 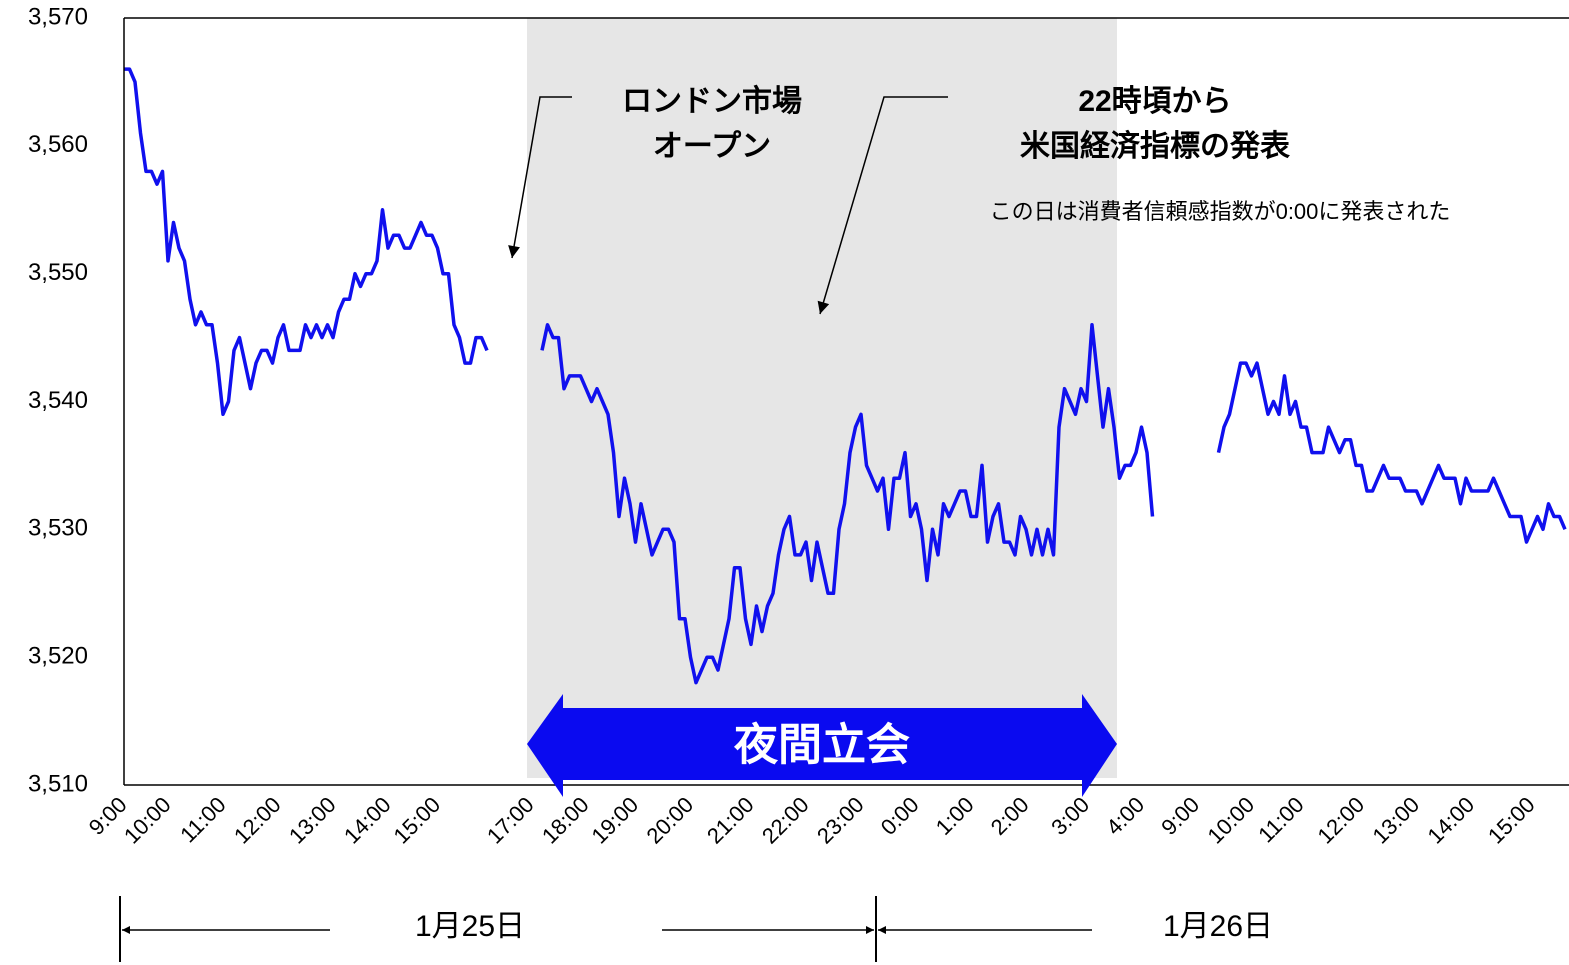 What do you see at coordinates (470, 926) in the screenshot?
I see `date-label: 1月25日` at bounding box center [470, 926].